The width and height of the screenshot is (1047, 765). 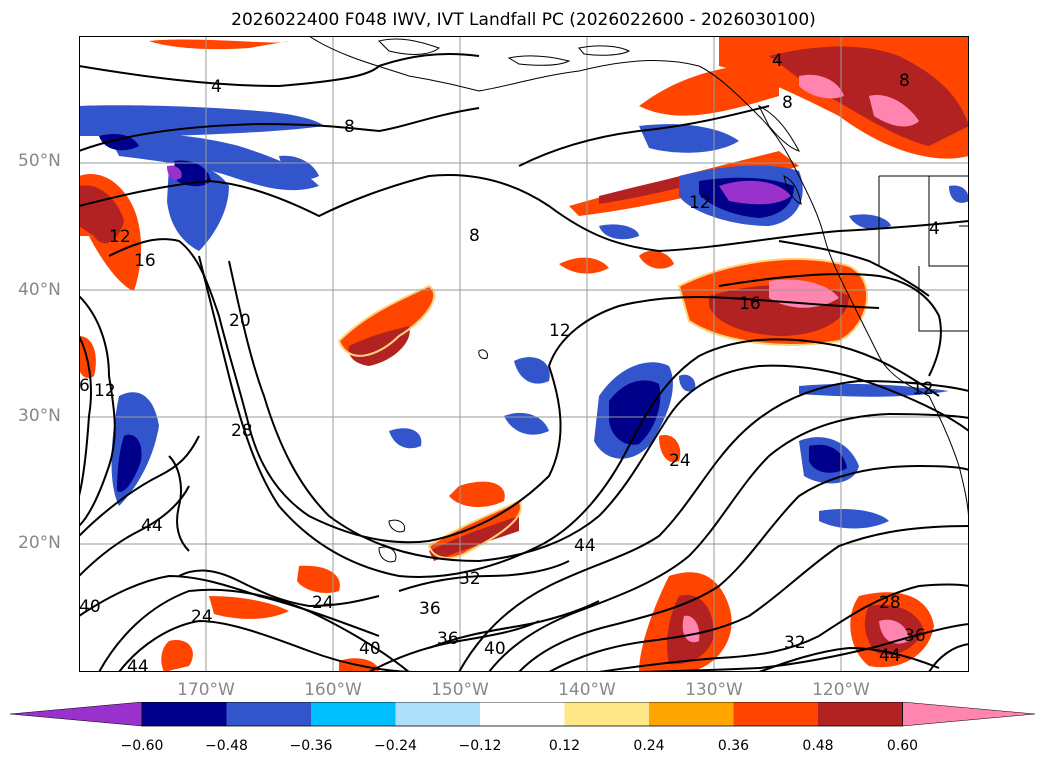 I want to click on lat-label-30n: 30°N, so click(x=39, y=416).